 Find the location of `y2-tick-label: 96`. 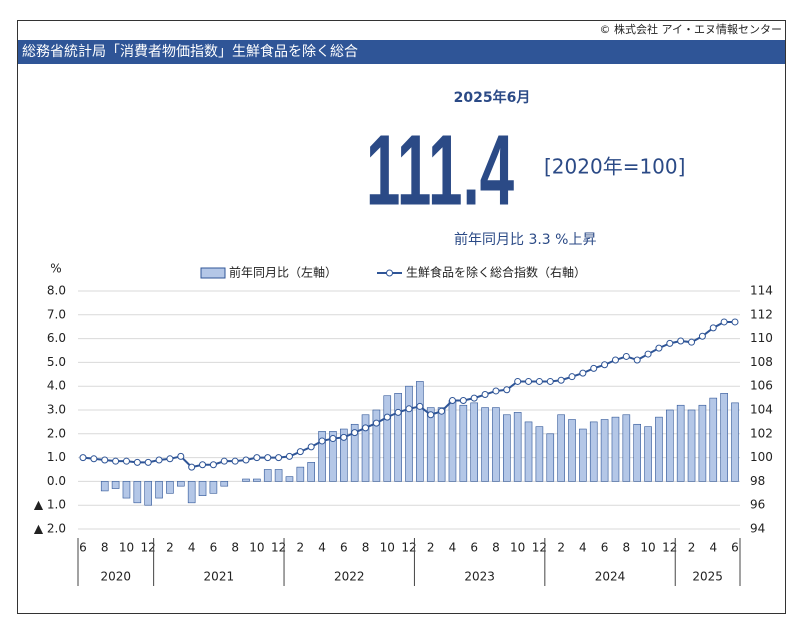

y2-tick-label: 96 is located at coordinates (757, 505).